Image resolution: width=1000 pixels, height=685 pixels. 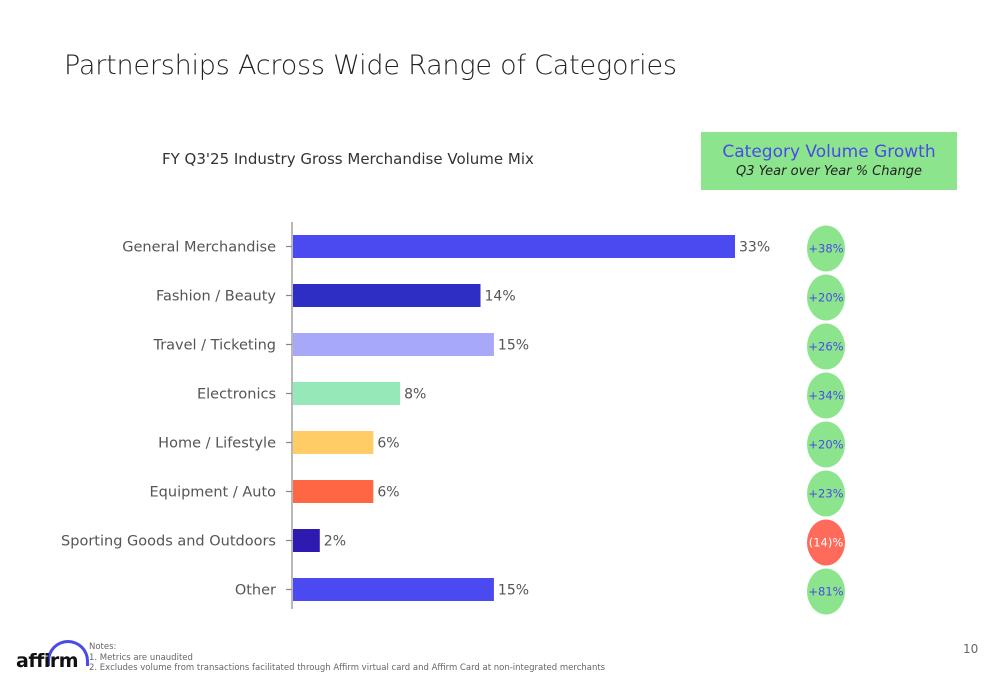 I want to click on growth-label: +26%, so click(x=825, y=347).